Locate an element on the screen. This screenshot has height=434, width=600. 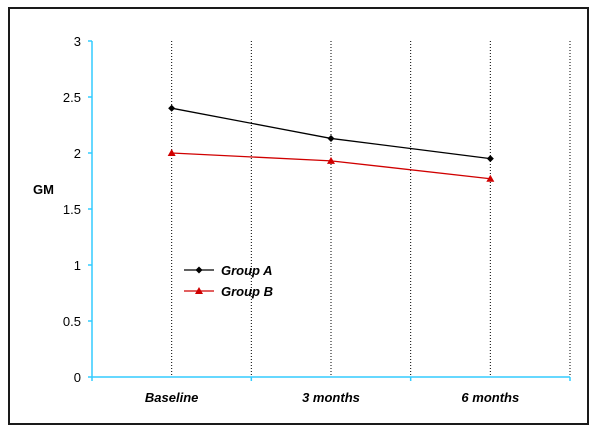
legend-label: Group B is located at coordinates (247, 291).